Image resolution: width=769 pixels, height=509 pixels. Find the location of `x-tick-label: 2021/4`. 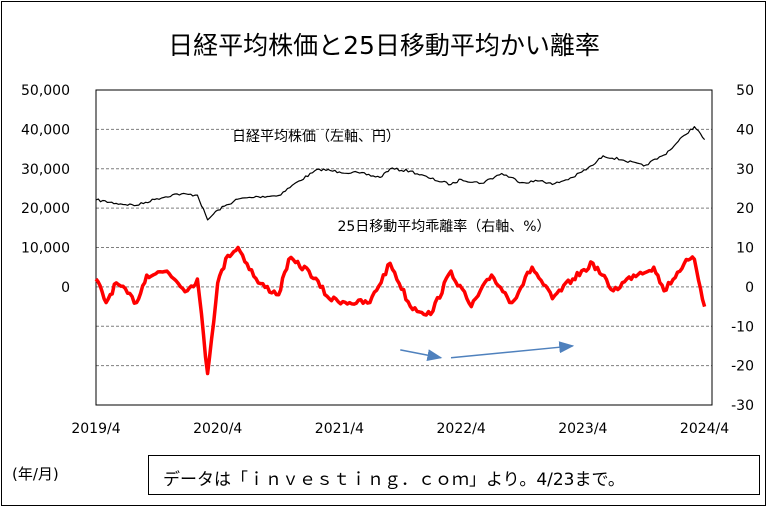

x-tick-label: 2021/4 is located at coordinates (339, 429).